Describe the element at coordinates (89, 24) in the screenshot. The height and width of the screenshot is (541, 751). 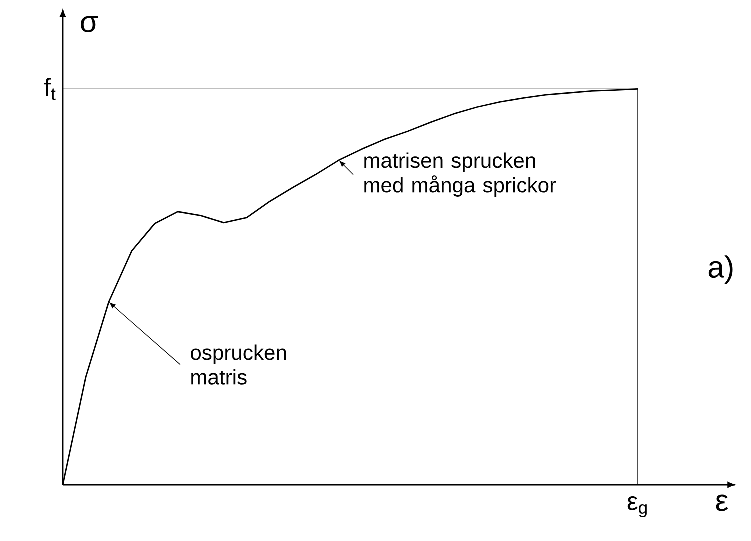
I see `y-axis-title: σ` at that location.